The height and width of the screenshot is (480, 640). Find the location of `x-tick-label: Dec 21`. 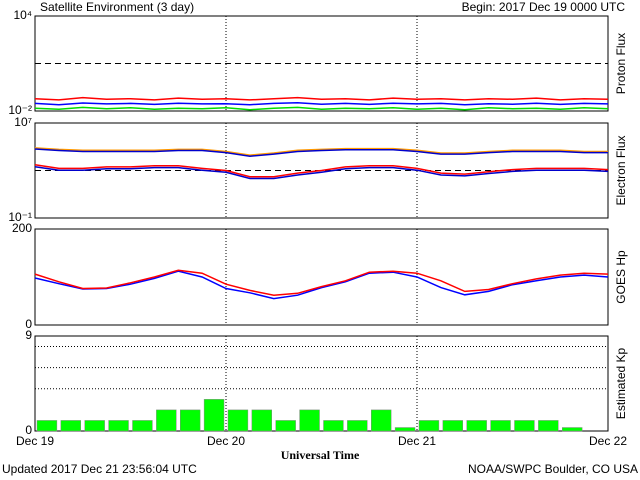

x-tick-label: Dec 21 is located at coordinates (417, 441).